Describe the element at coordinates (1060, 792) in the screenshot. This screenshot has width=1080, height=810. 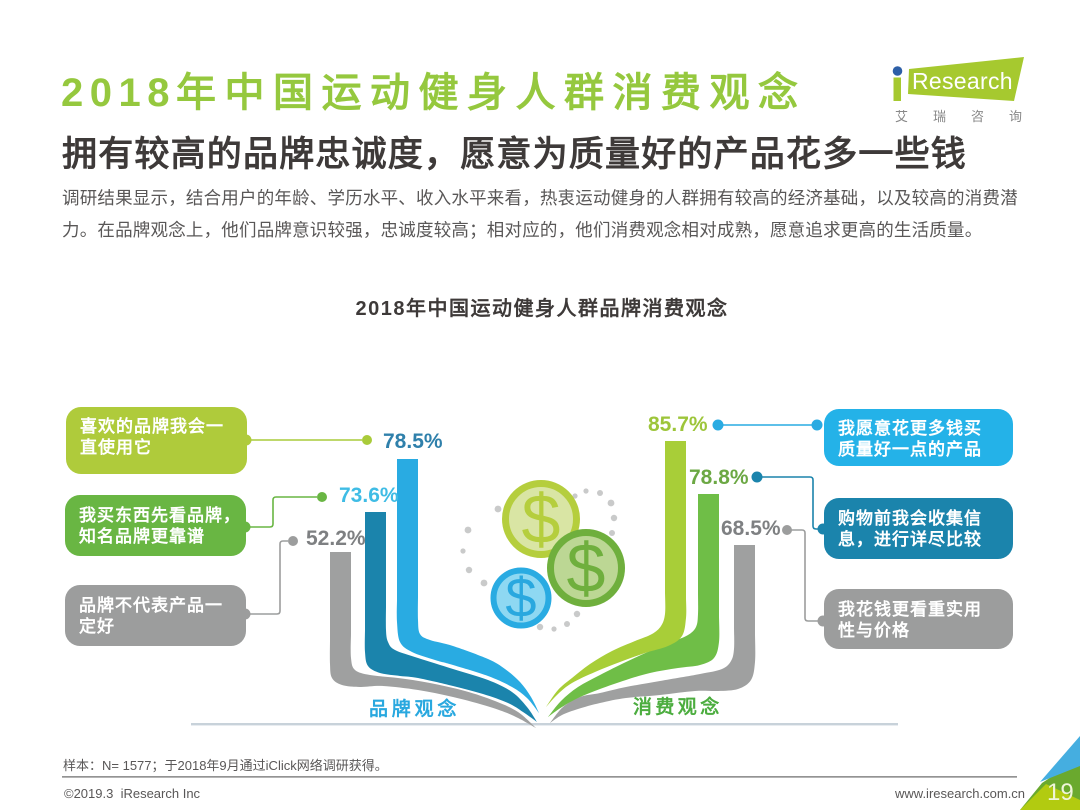
I see `svg-text: 19` at that location.